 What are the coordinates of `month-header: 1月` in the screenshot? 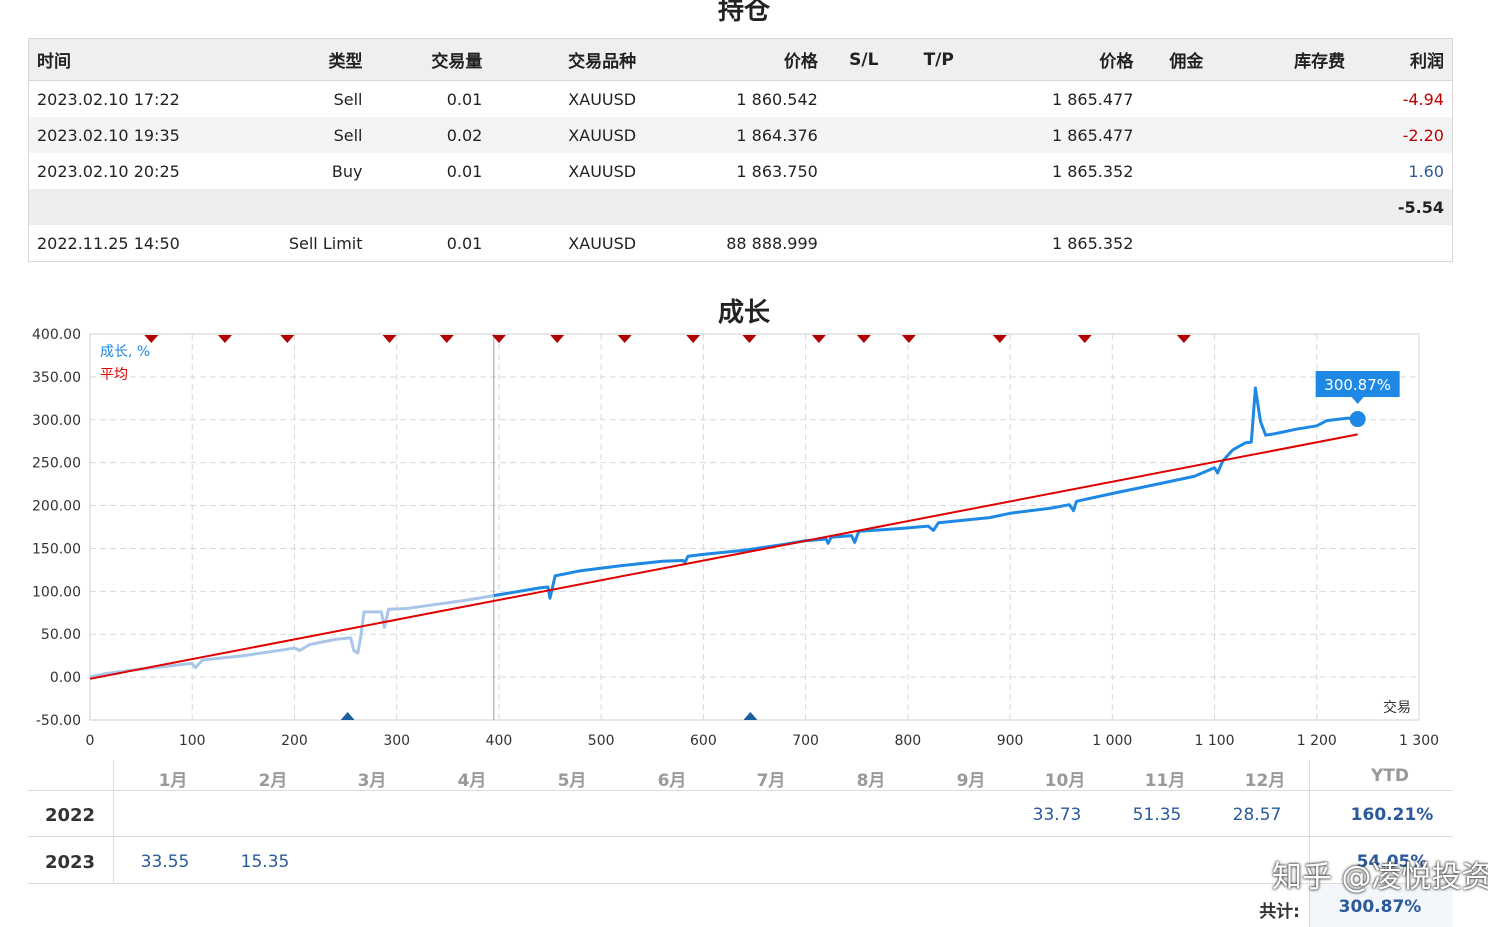 It's located at (173, 781).